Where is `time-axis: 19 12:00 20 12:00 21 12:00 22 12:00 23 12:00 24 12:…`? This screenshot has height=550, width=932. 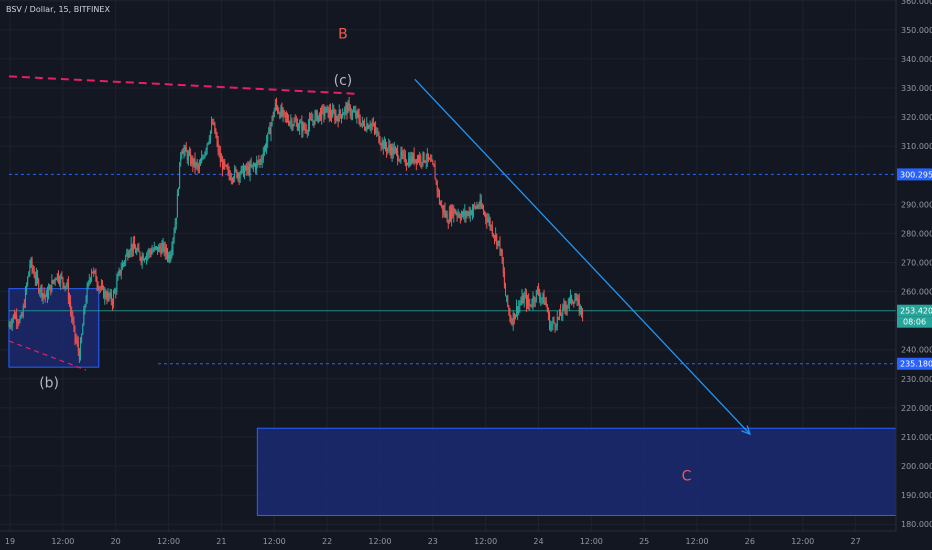
time-axis: 19 12:00 20 12:00 21 12:00 22 12:00 23 12:00 24 12:… is located at coordinates (433, 541).